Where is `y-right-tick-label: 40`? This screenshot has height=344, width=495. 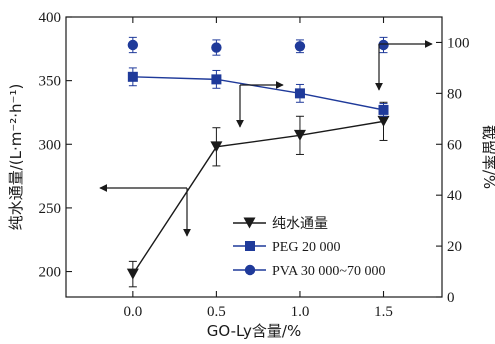 y-right-tick-label: 40 is located at coordinates (454, 196).